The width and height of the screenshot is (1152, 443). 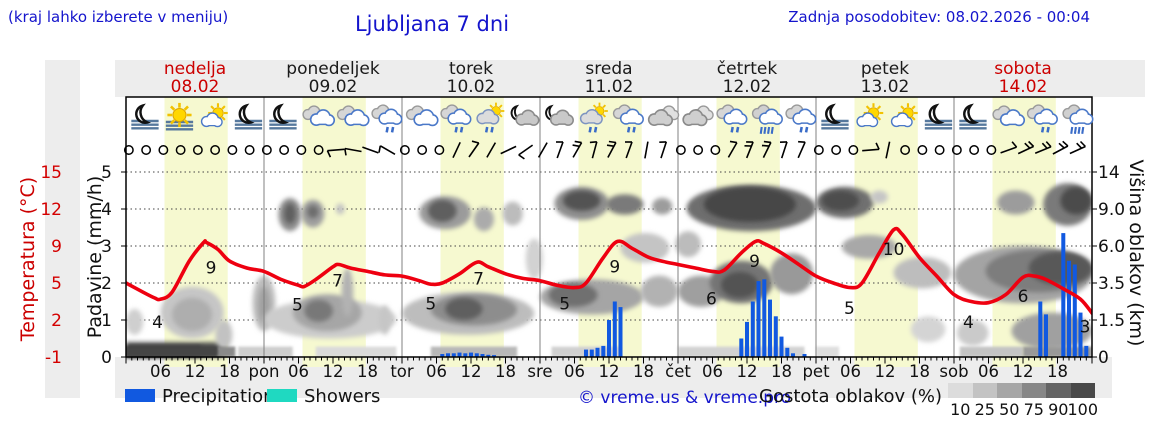 What do you see at coordinates (333, 87) in the screenshot?
I see `day-date: 09.02` at bounding box center [333, 87].